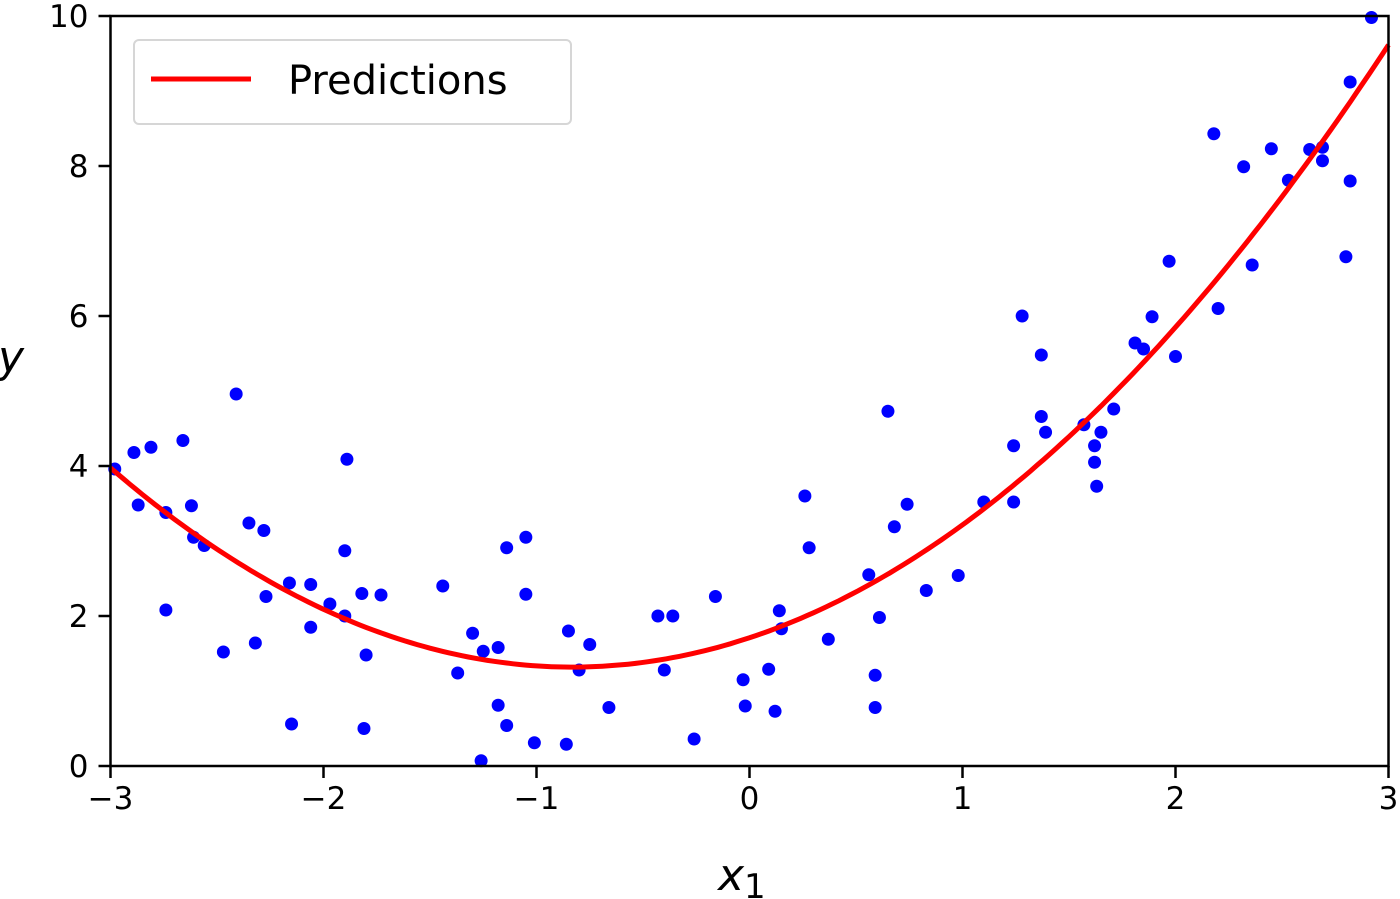 This screenshot has width=1400, height=899. I want to click on x-axis-label: x1, so click(741, 874).